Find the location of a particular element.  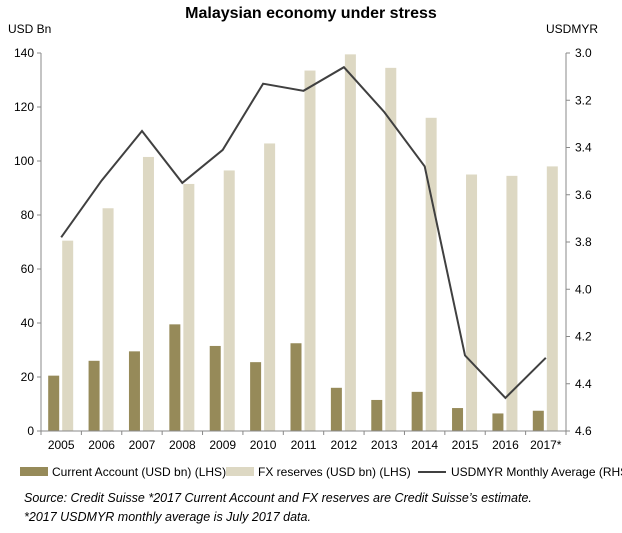

current-account-bar-2016 is located at coordinates (498, 422).